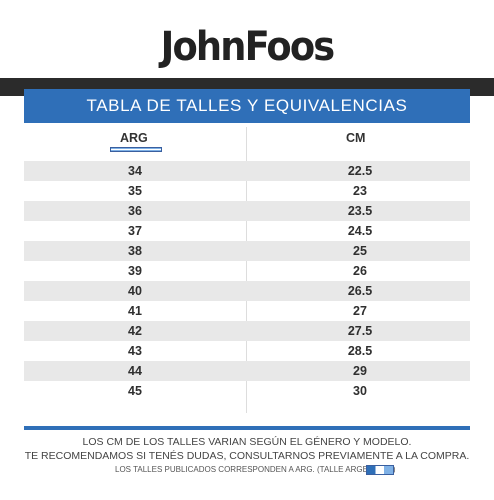  I want to click on cm-size: 22.5, so click(360, 171).